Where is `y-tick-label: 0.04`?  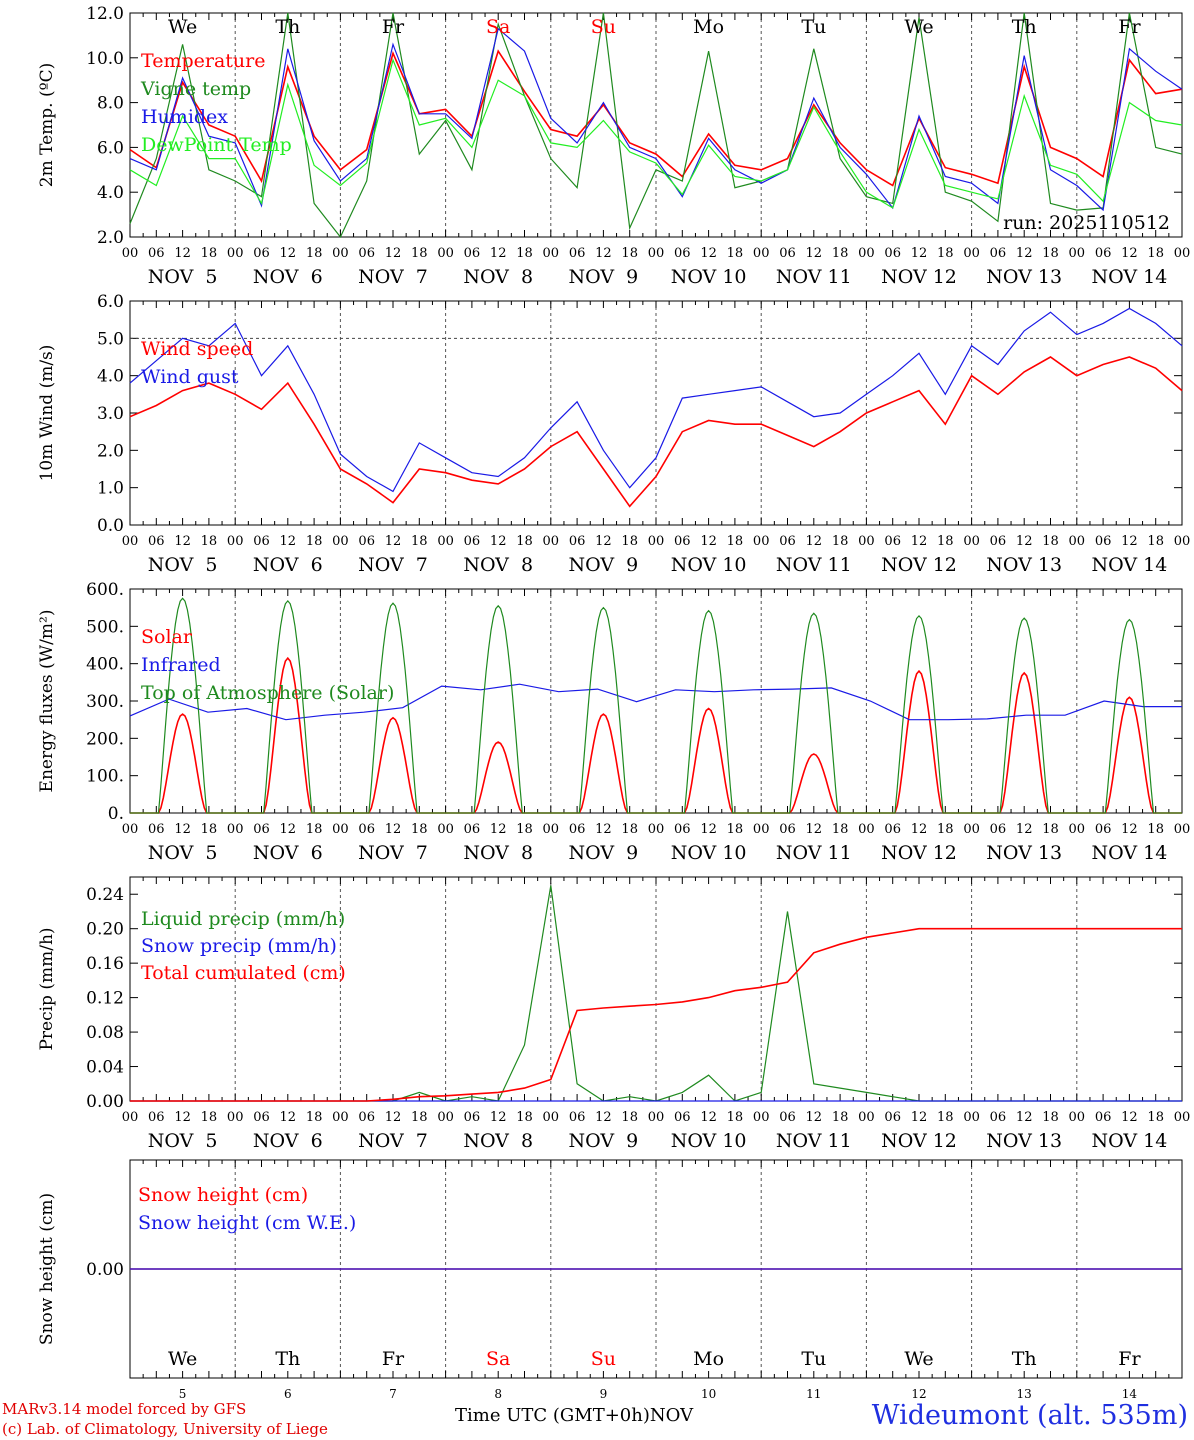 y-tick-label: 0.04 is located at coordinates (105, 1068).